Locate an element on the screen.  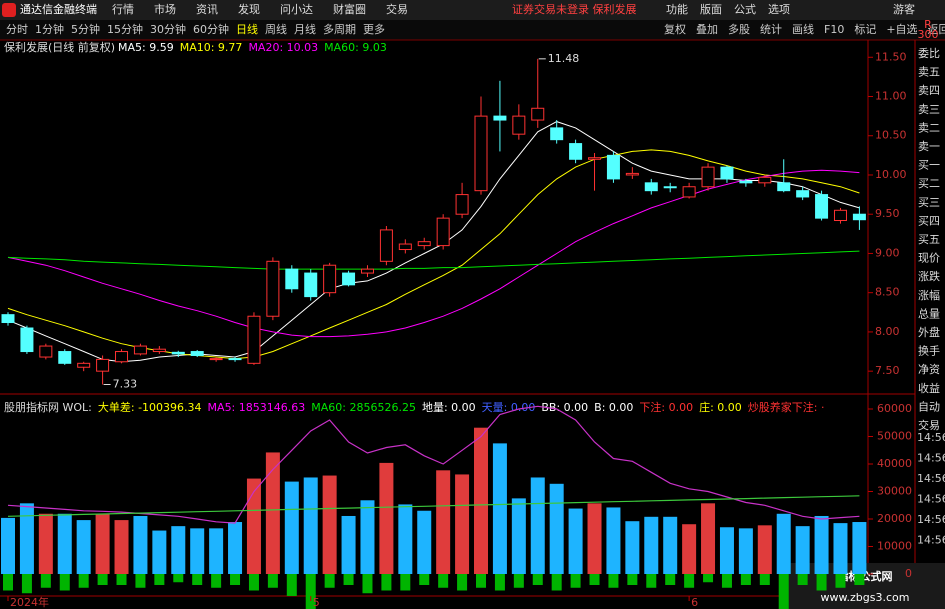
side-label: 涨跌 is located at coordinates (929, 276).